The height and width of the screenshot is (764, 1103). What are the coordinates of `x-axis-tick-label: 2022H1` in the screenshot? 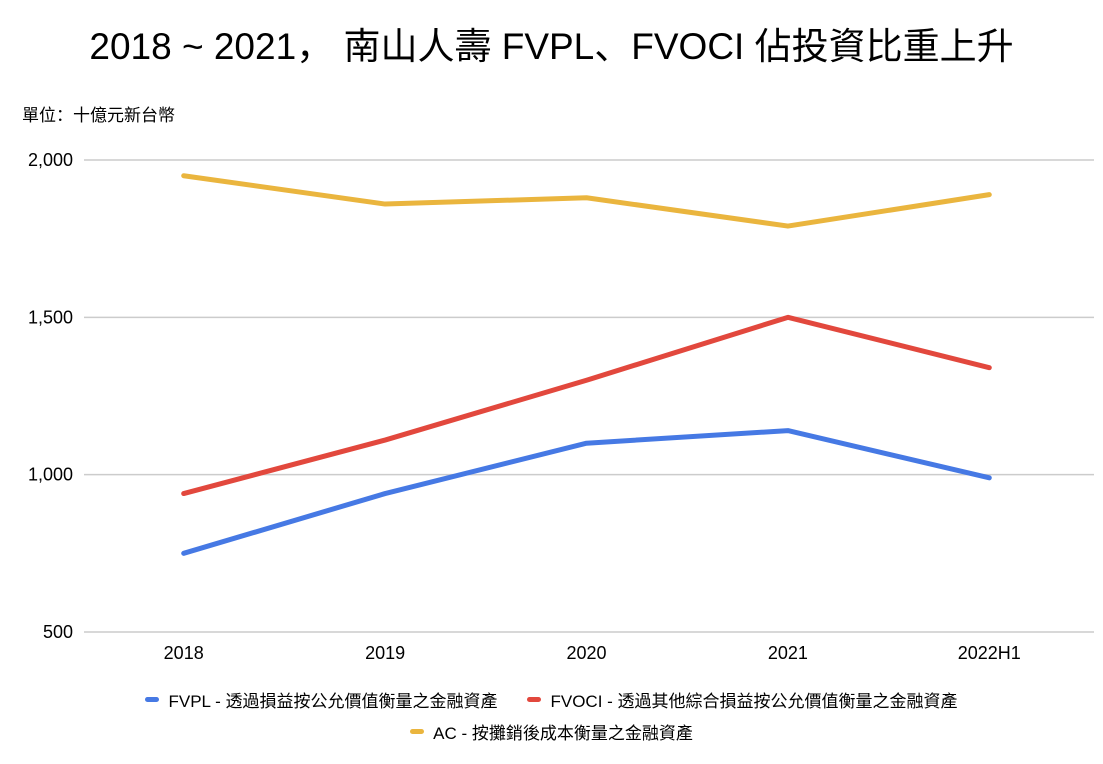 It's located at (989, 653).